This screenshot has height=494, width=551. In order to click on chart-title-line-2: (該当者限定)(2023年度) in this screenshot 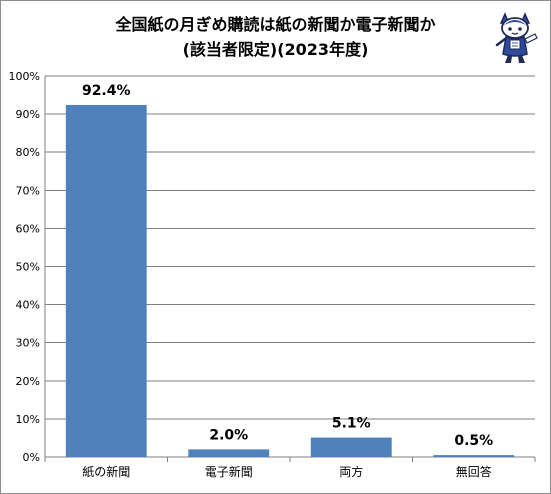, I will do `click(275, 49)`.